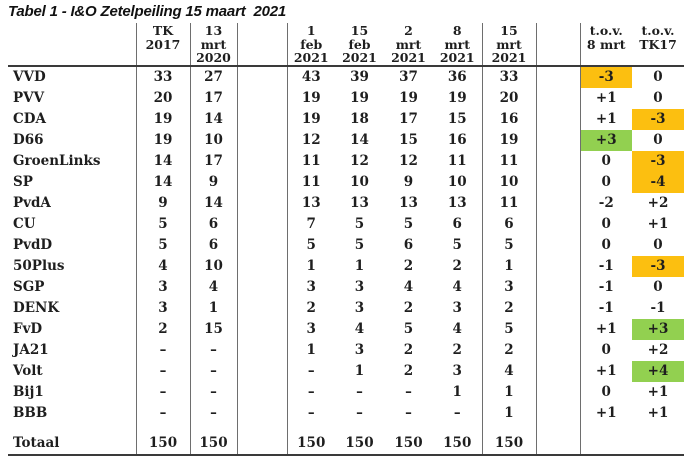 The height and width of the screenshot is (459, 686). What do you see at coordinates (72, 98) in the screenshot?
I see `party-name: PVV` at bounding box center [72, 98].